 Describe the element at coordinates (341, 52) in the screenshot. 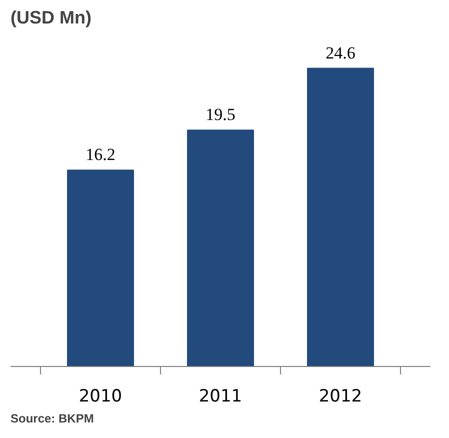

I see `data-label: 24.6` at that location.